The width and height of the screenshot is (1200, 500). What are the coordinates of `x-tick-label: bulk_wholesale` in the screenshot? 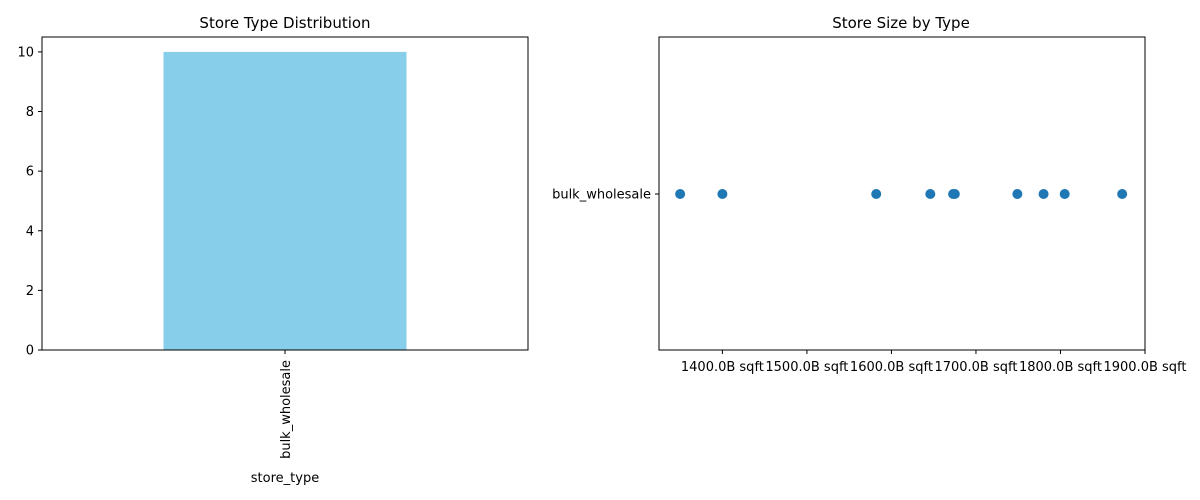 It's located at (286, 409).